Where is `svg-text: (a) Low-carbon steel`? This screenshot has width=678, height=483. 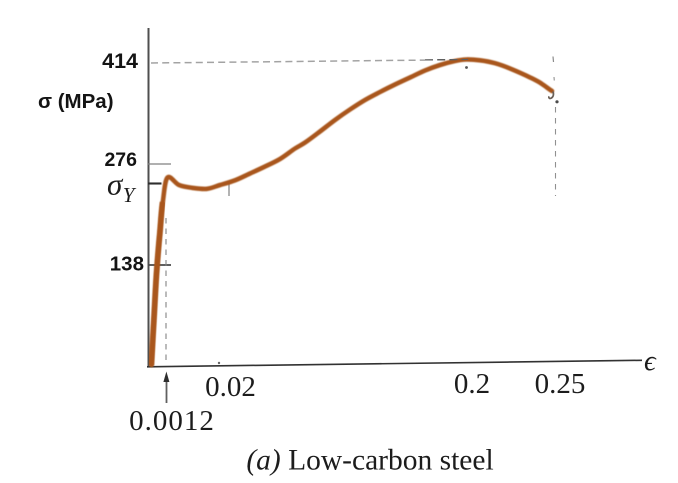
svg-text: (a) Low-carbon steel is located at coordinates (369, 461).